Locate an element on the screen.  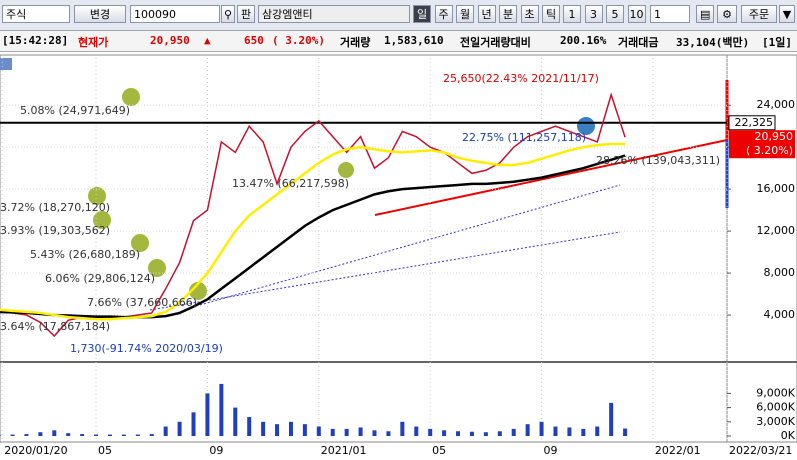
annotation: 13.47% (66,217,598) is located at coordinates (290, 183).